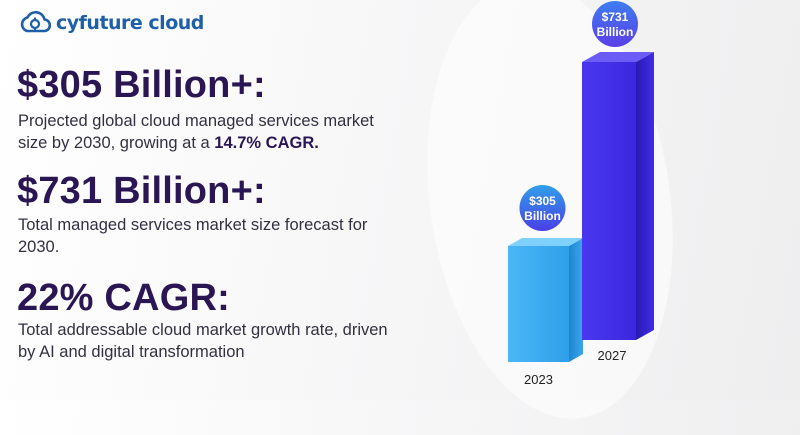 The width and height of the screenshot is (800, 435). Describe the element at coordinates (542, 201) in the screenshot. I see `value-label-2023: $305` at that location.